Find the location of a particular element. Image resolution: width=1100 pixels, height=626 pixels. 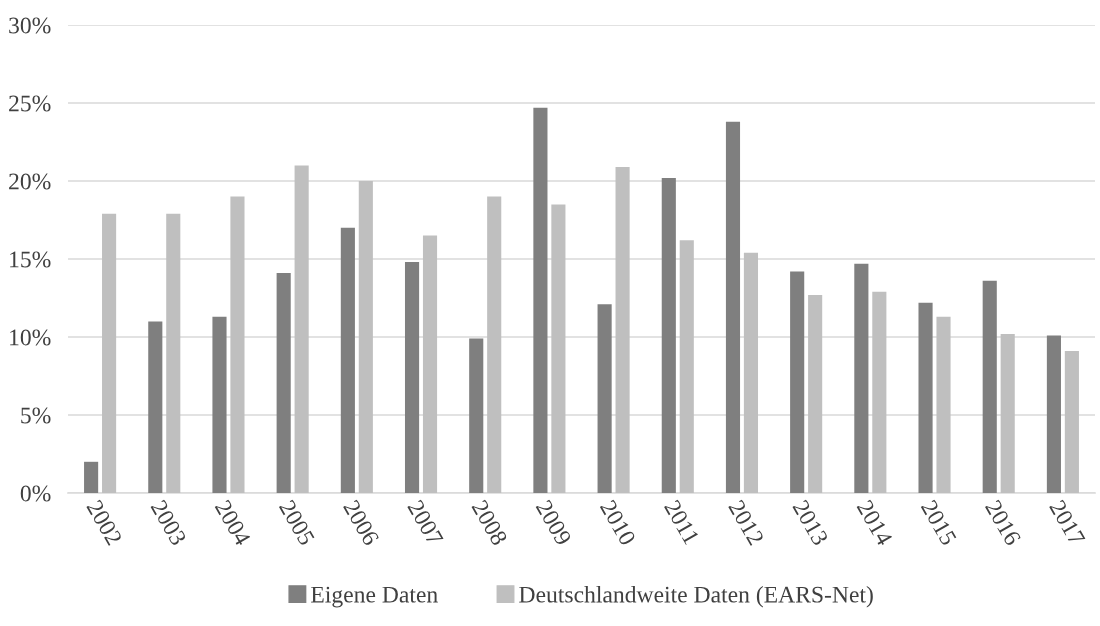

y-tick-label: 5% is located at coordinates (36, 415).